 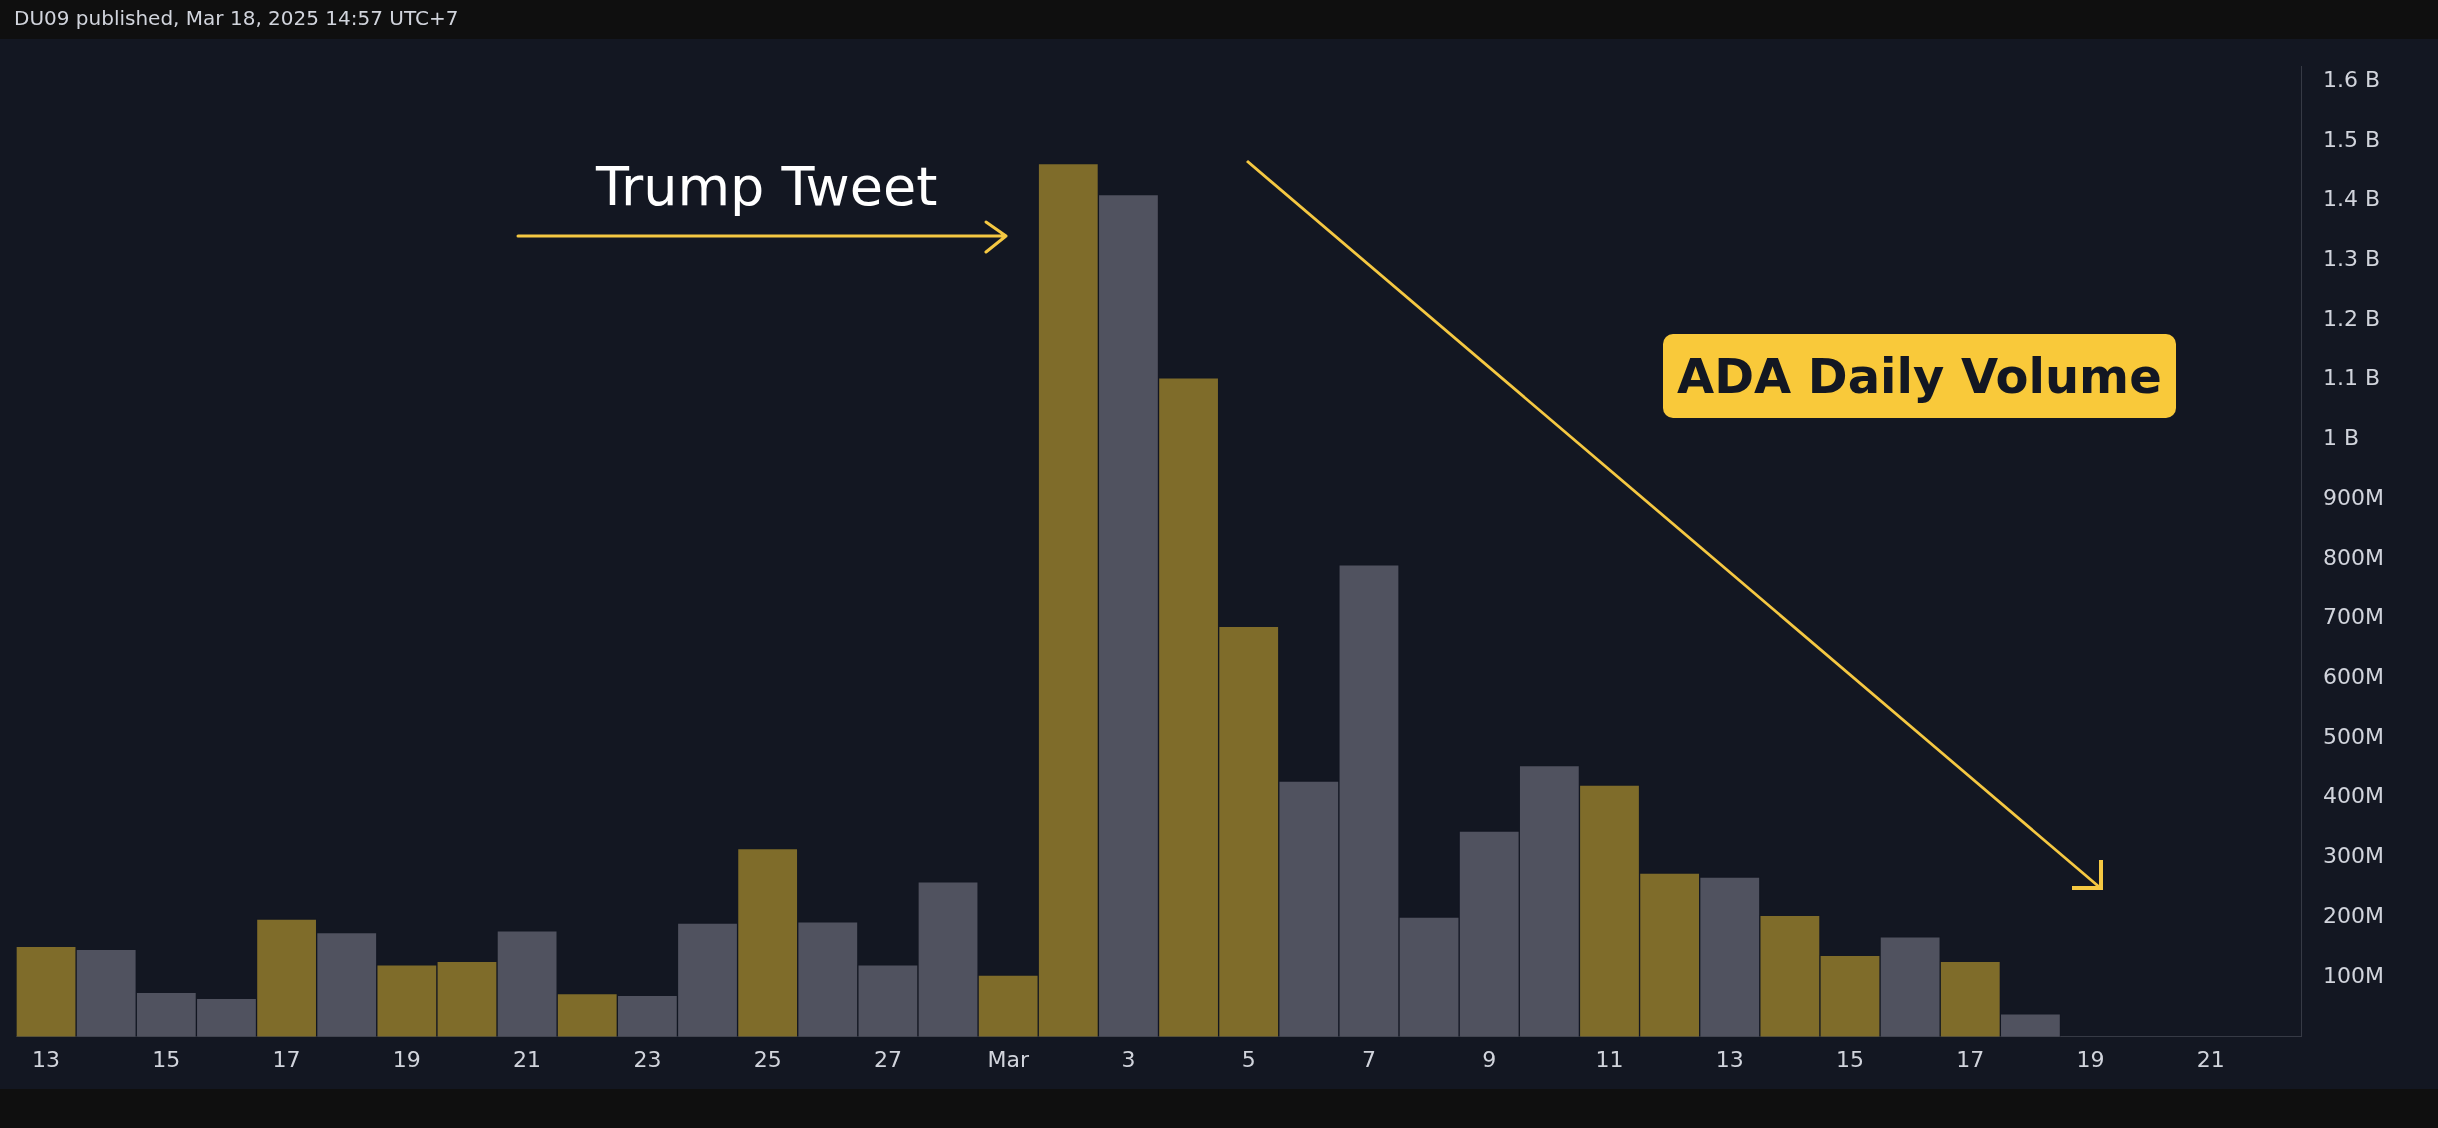 I want to click on x-tick-label: 11, so click(x=1609, y=1059).